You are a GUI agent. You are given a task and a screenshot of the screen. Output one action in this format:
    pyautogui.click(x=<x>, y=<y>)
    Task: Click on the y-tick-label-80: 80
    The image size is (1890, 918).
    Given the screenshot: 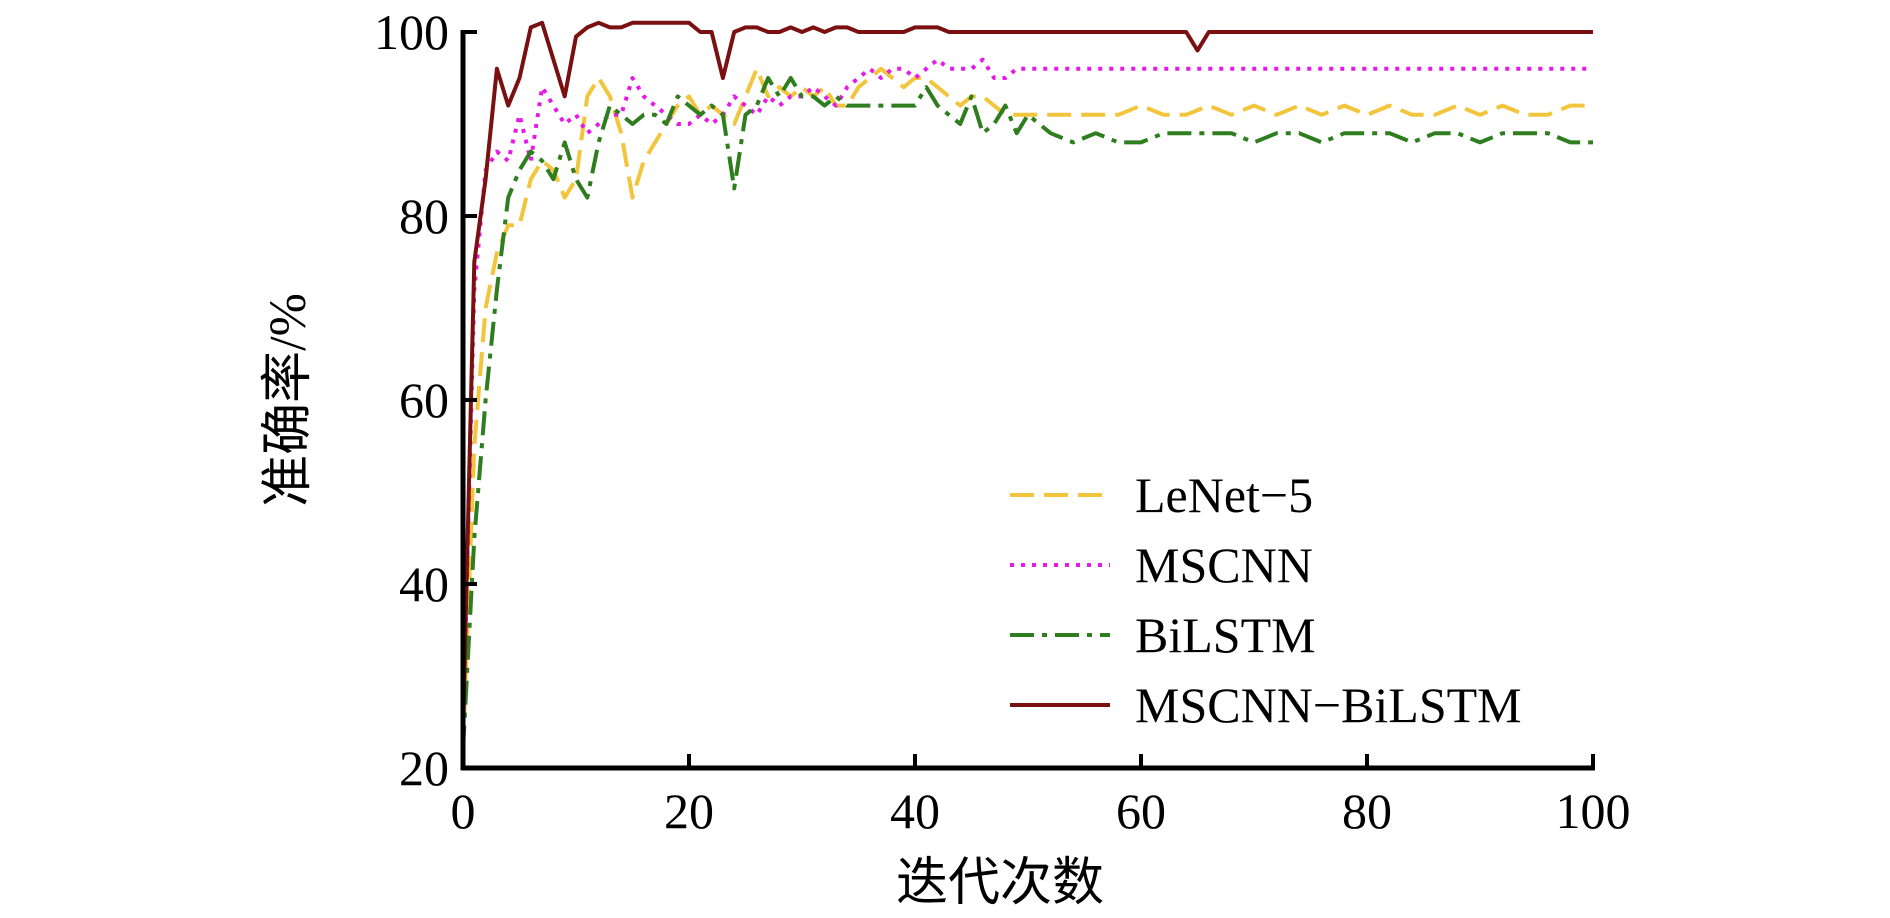 What is the action you would take?
    pyautogui.click(x=424, y=216)
    